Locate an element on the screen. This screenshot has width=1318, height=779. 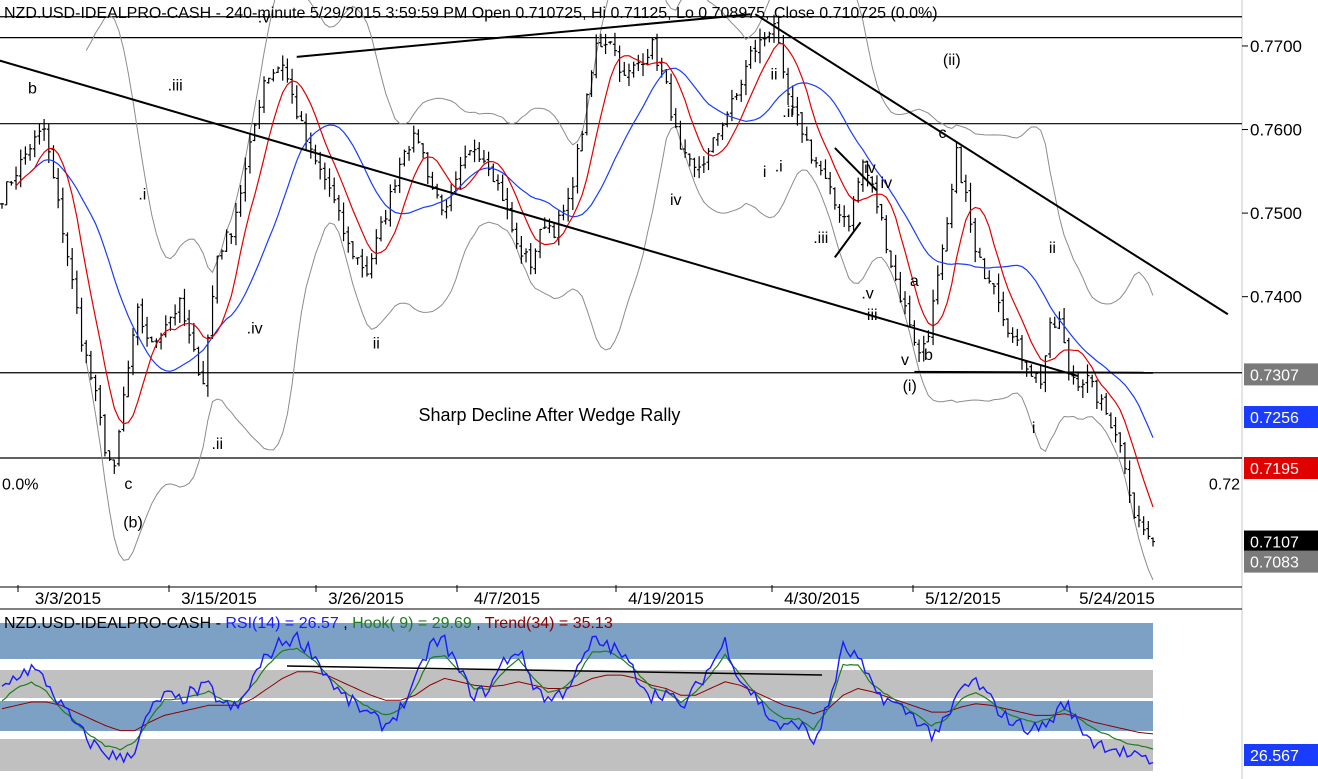
rsi-value-tag: 26.567 is located at coordinates (1274, 756).